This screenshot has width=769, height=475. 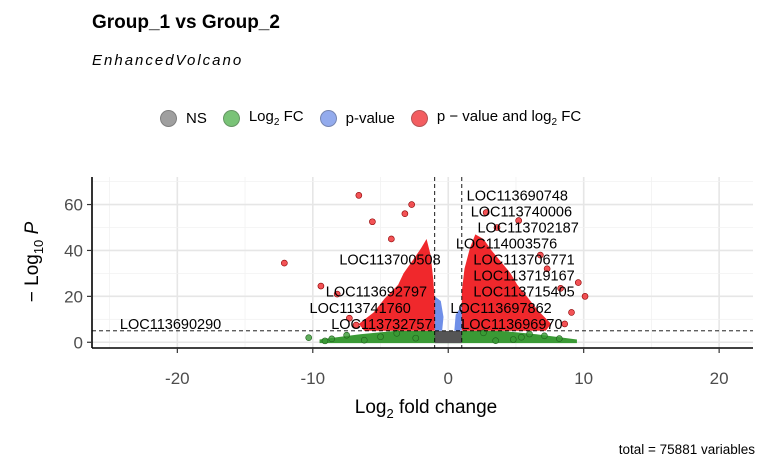 I want to click on gene-label: LOC114003576, so click(x=506, y=245).